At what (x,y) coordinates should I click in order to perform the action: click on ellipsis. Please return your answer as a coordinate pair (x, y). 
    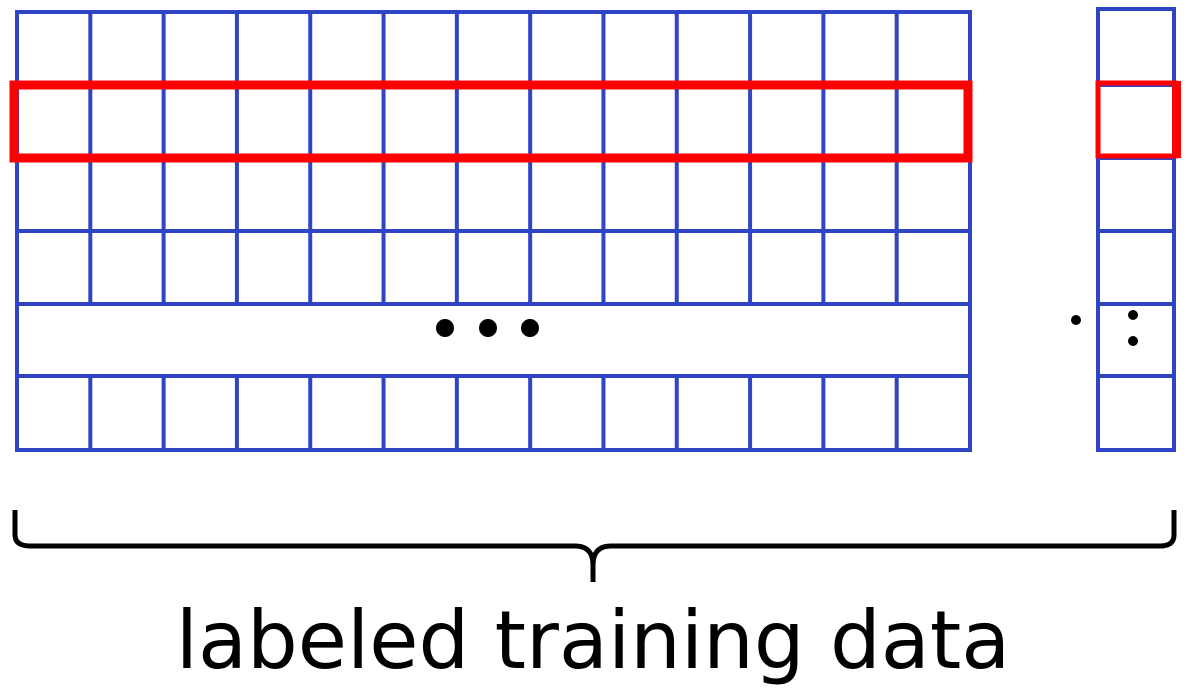
    Looking at the image, I should click on (787, 328).